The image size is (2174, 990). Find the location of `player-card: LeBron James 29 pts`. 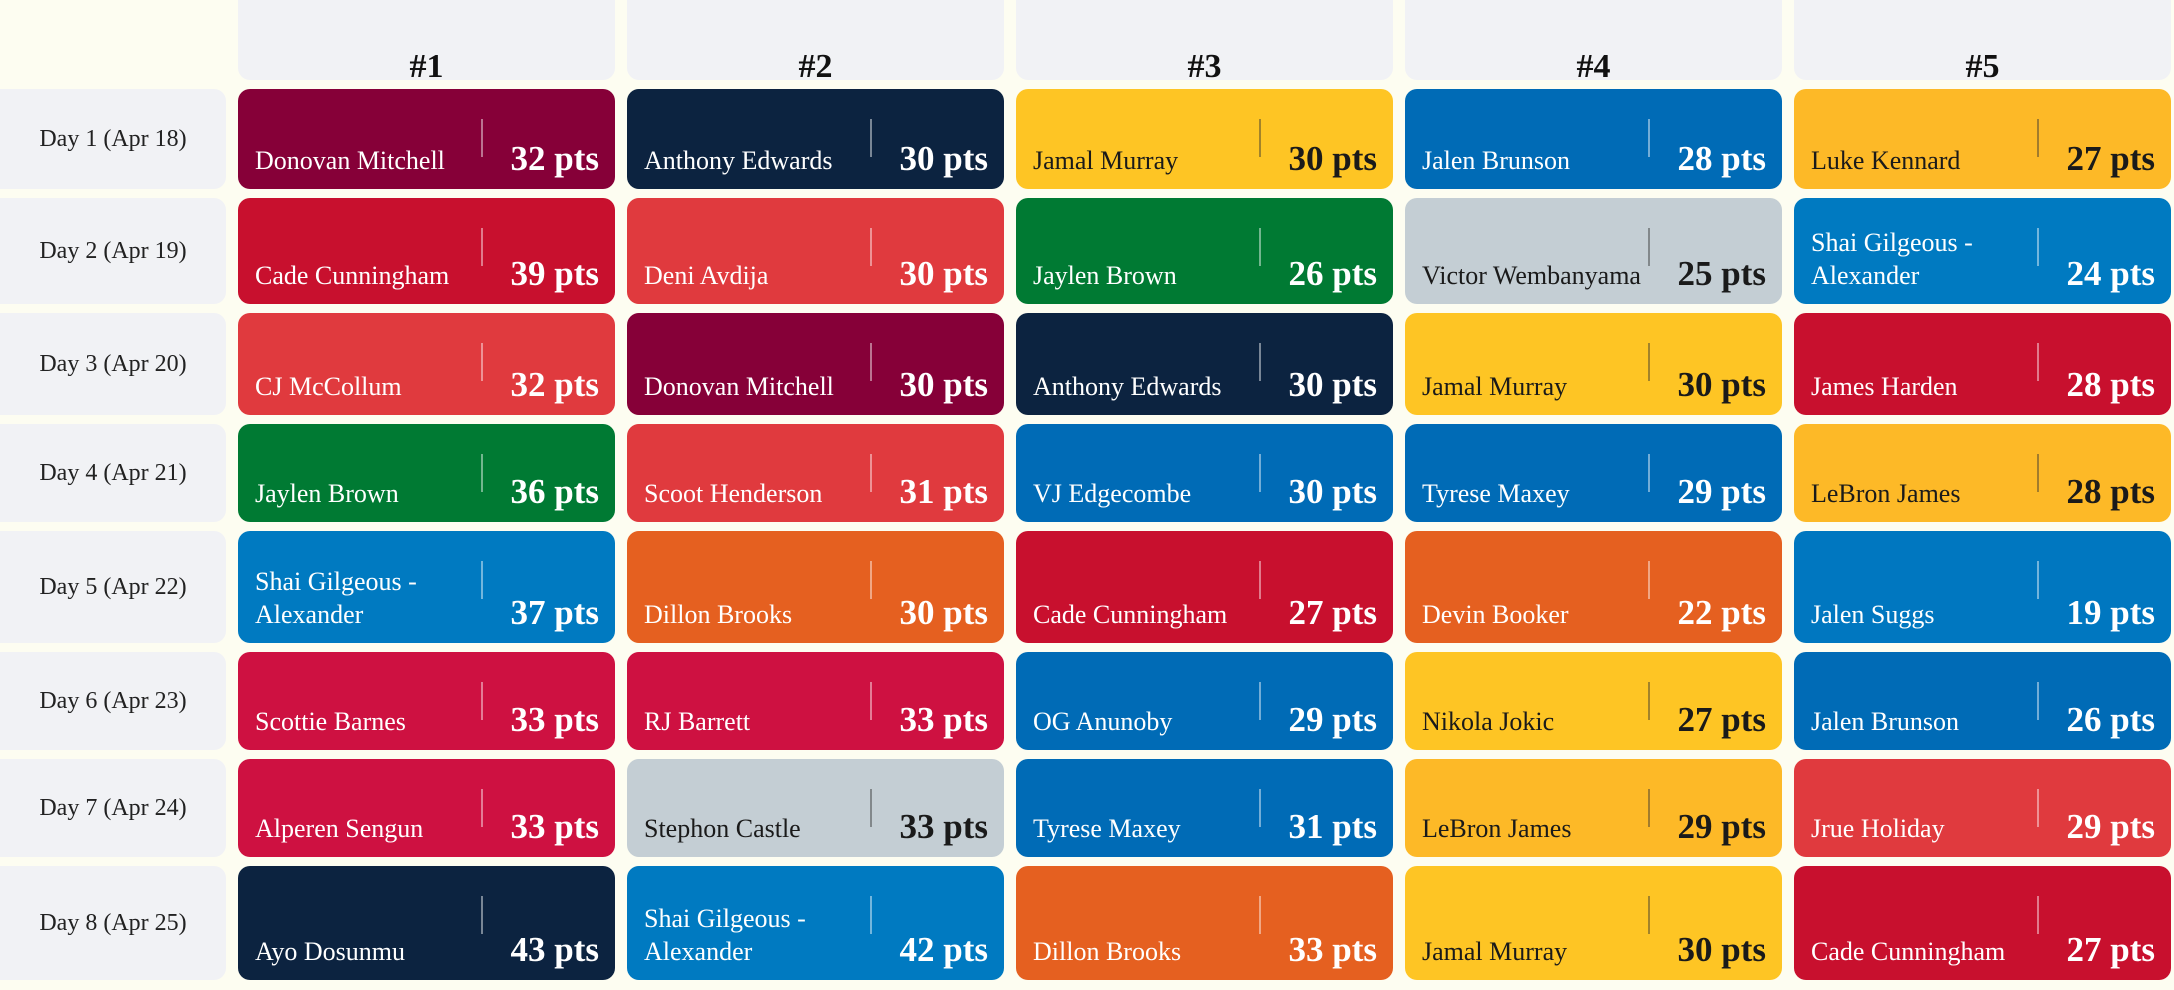

player-card: LeBron James 29 pts is located at coordinates (1593, 808).